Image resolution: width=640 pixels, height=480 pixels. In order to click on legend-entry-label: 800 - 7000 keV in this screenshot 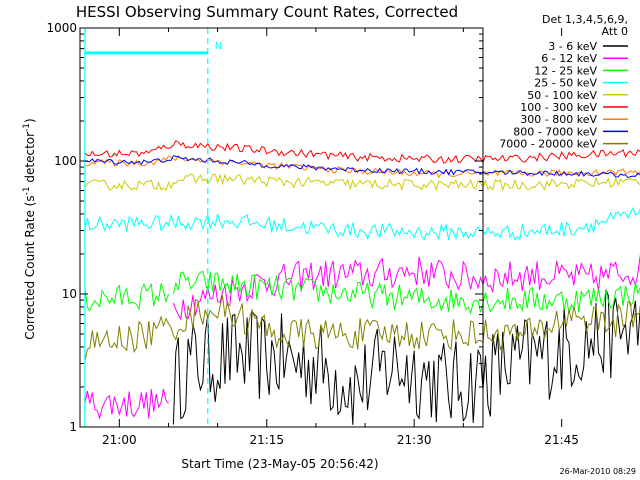, I will do `click(555, 131)`.